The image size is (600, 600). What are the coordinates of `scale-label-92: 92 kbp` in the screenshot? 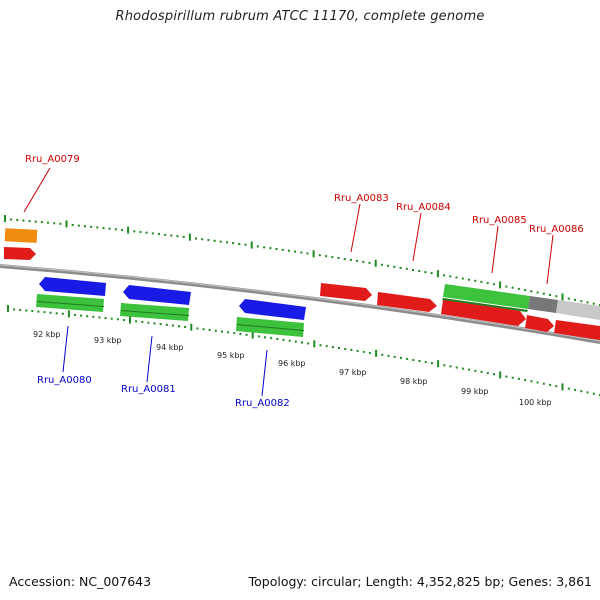 It's located at (47, 334).